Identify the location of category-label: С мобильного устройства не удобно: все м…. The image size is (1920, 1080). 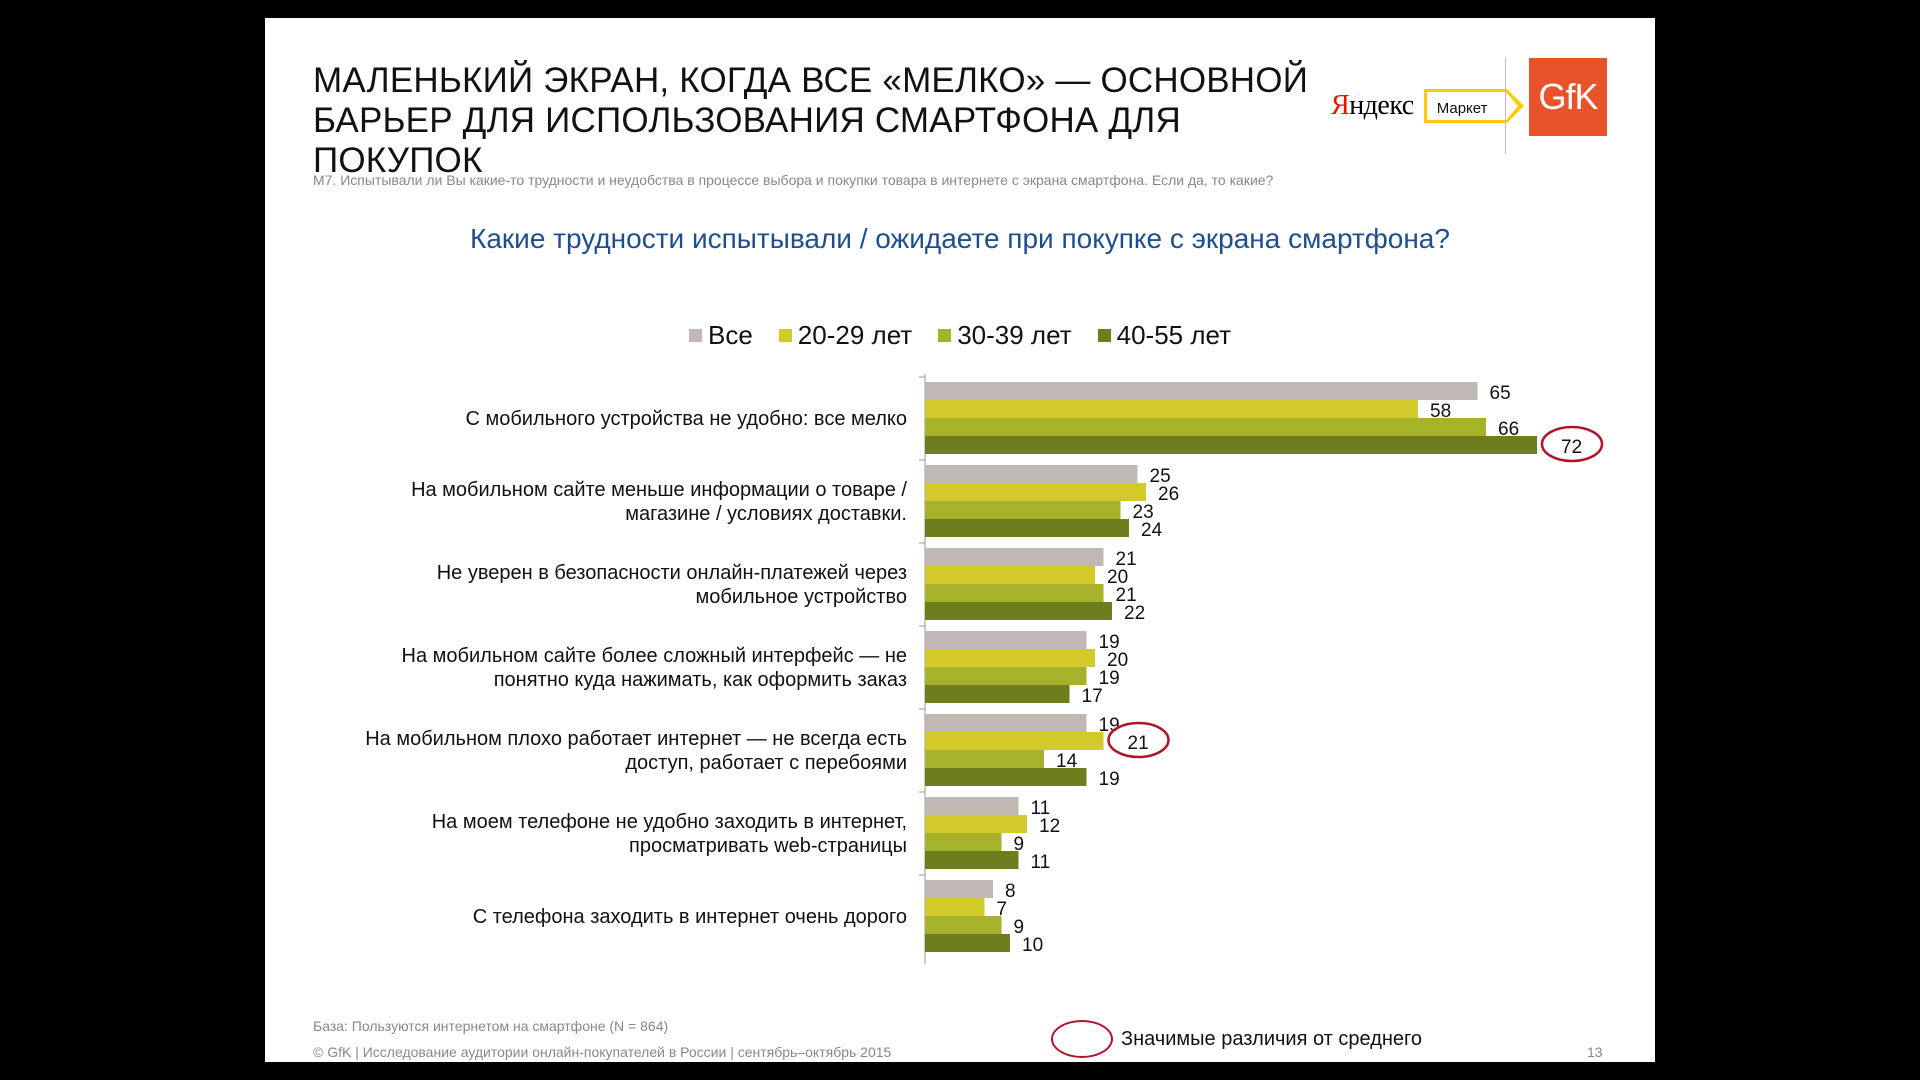
(686, 419).